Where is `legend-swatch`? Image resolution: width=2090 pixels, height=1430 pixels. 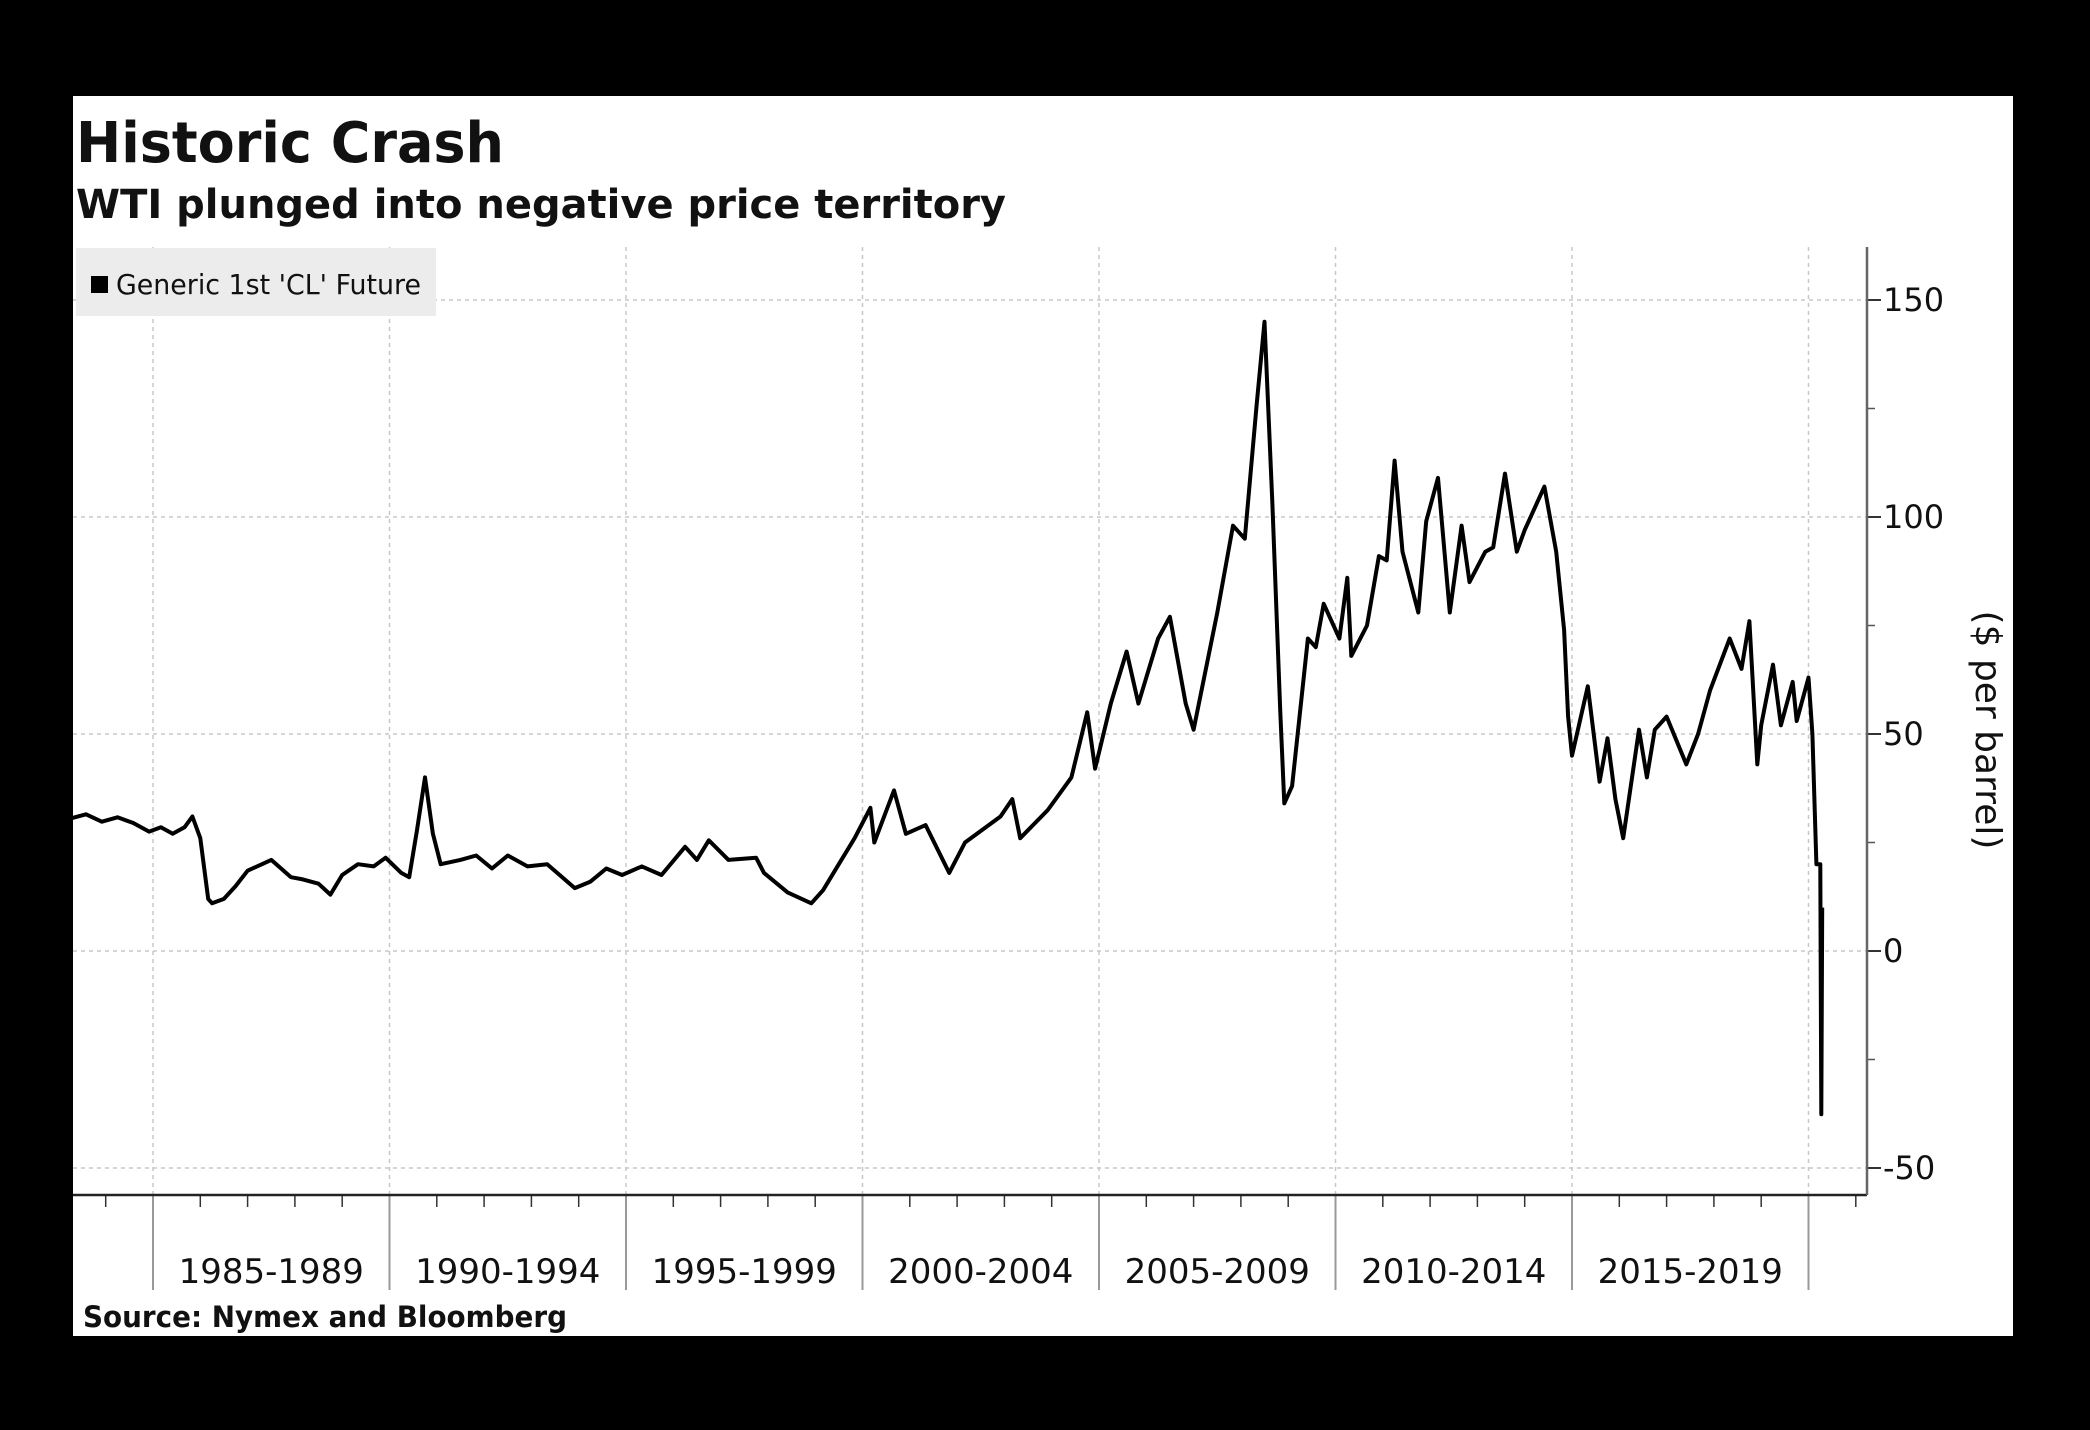 legend-swatch is located at coordinates (99, 284).